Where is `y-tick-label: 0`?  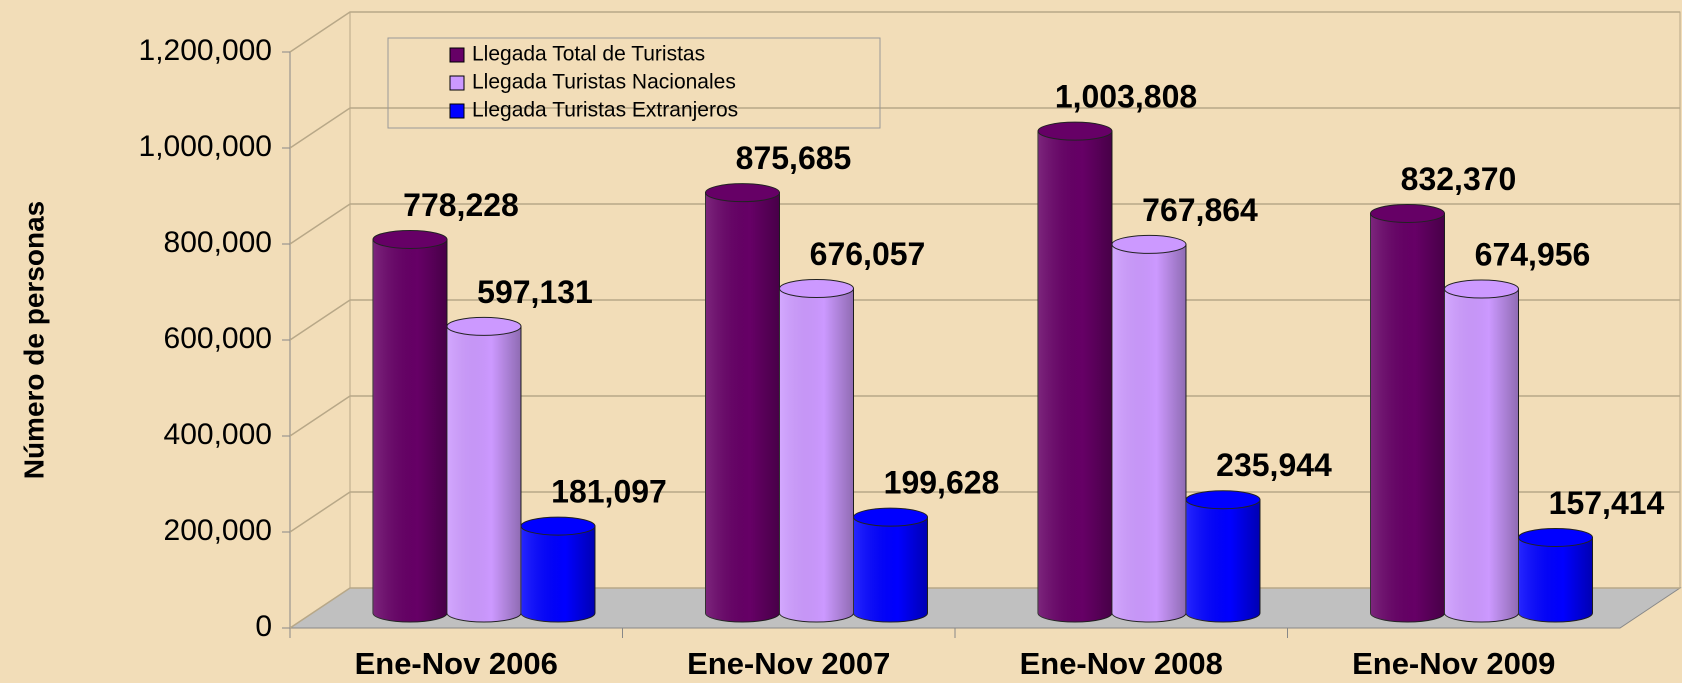 y-tick-label: 0 is located at coordinates (263, 626).